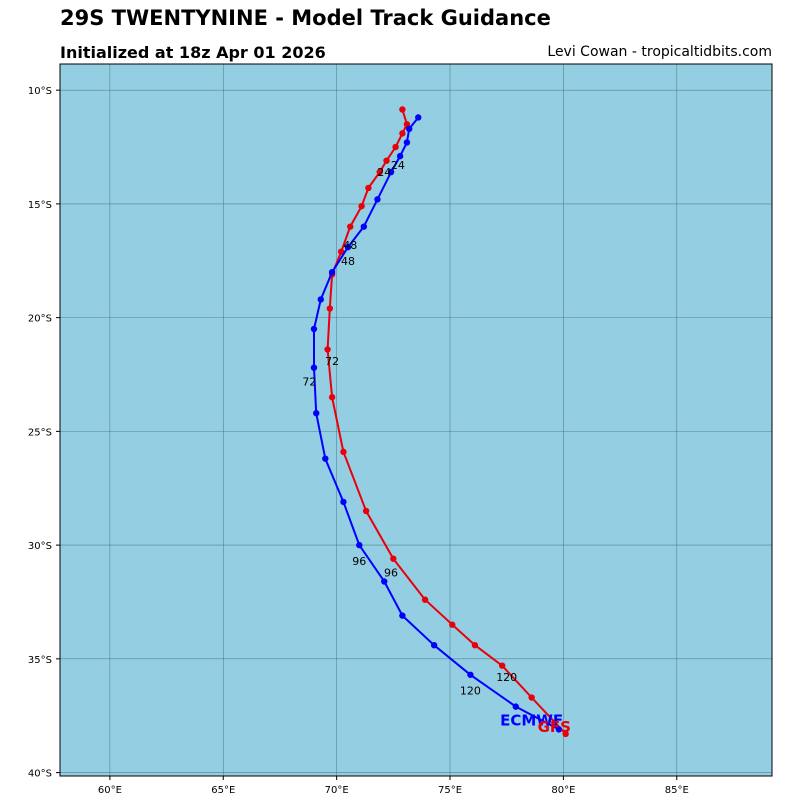 This screenshot has height=800, width=800. What do you see at coordinates (40, 774) in the screenshot?
I see `y-tick-label: 40°S` at bounding box center [40, 774].